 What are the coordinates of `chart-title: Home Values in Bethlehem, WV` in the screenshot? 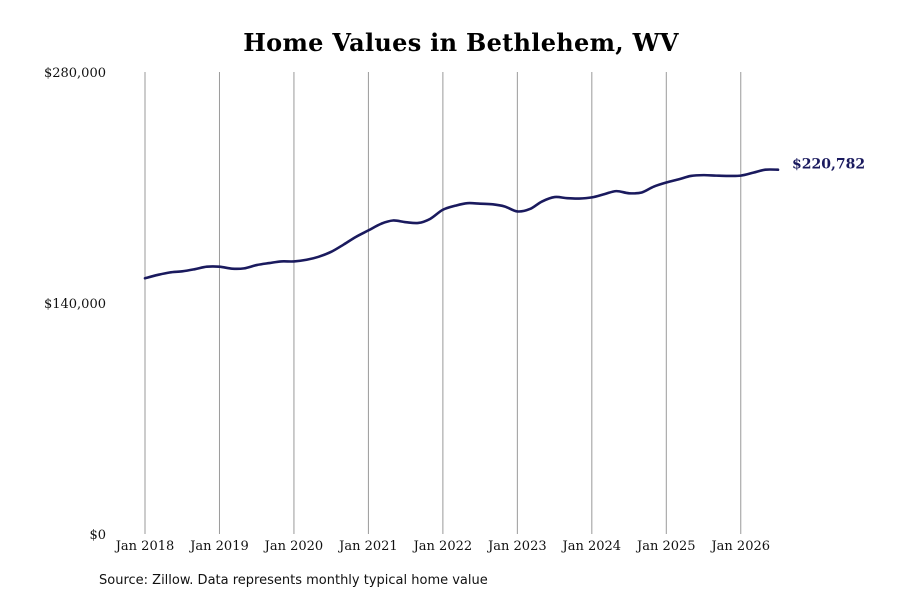 It's located at (461, 42).